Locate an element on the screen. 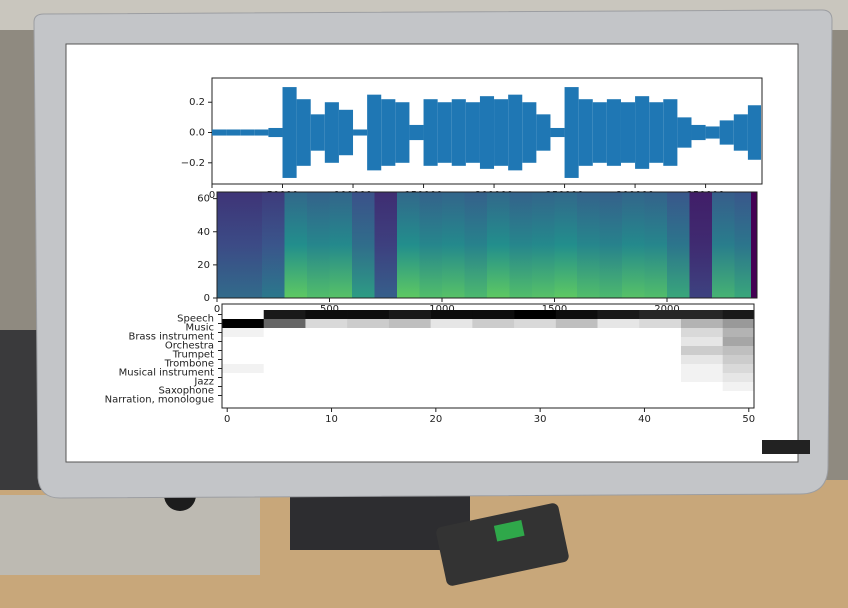 This screenshot has width=848, height=608. category-label: Music is located at coordinates (200, 328).